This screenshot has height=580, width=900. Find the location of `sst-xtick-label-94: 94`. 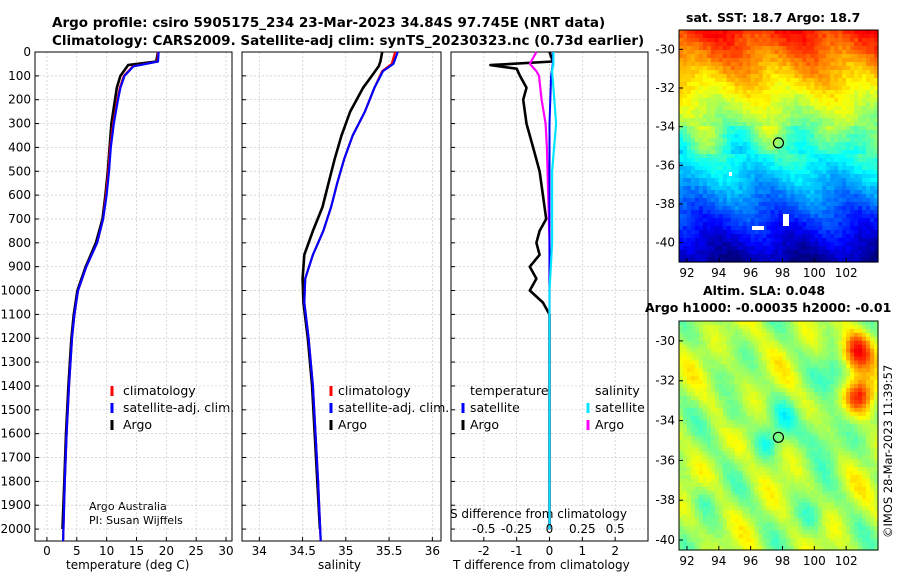

sst-xtick-label-94: 94 is located at coordinates (718, 273).